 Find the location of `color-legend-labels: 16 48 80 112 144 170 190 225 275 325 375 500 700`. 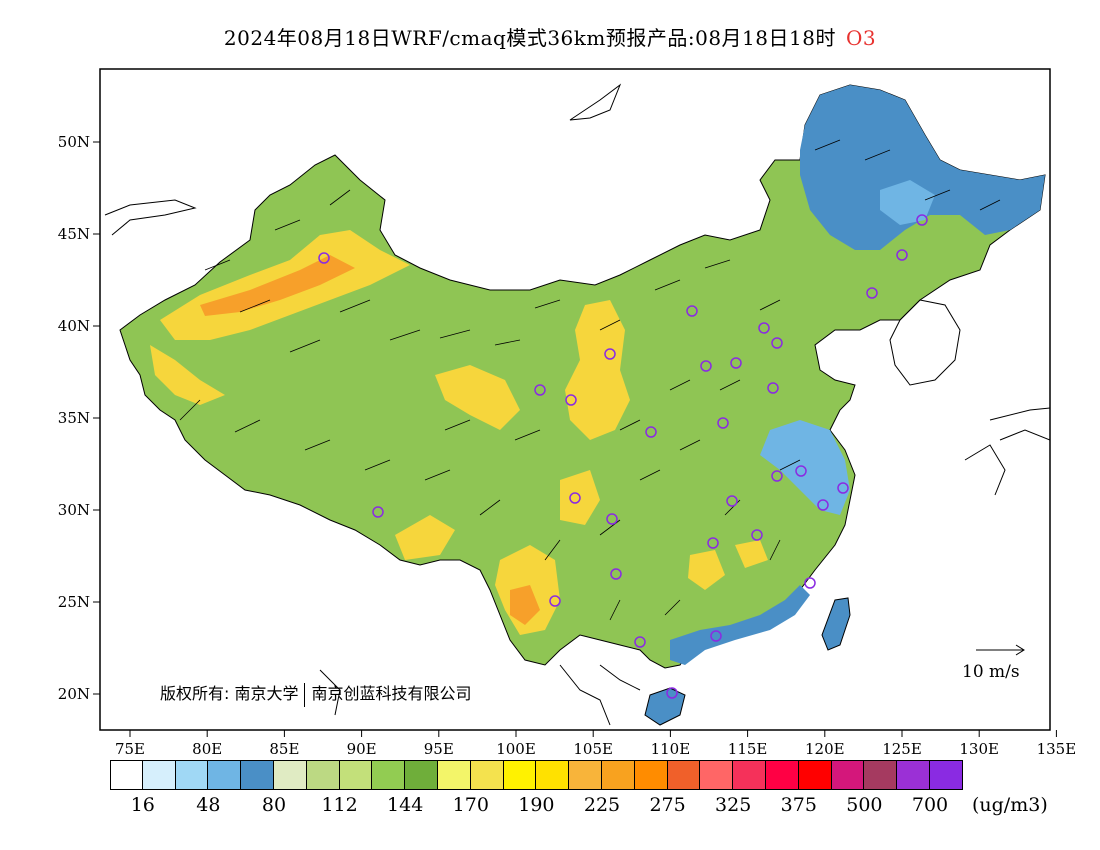

color-legend-labels: 16 48 80 112 144 170 190 225 275 325 375 500 700 is located at coordinates (560, 806).